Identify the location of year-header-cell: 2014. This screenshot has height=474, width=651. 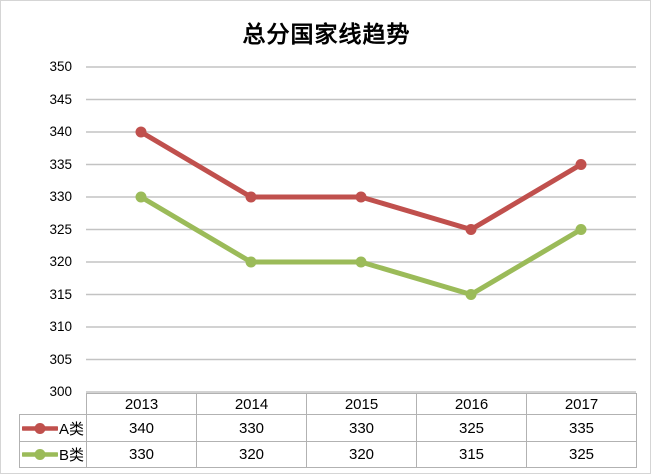
(251, 404).